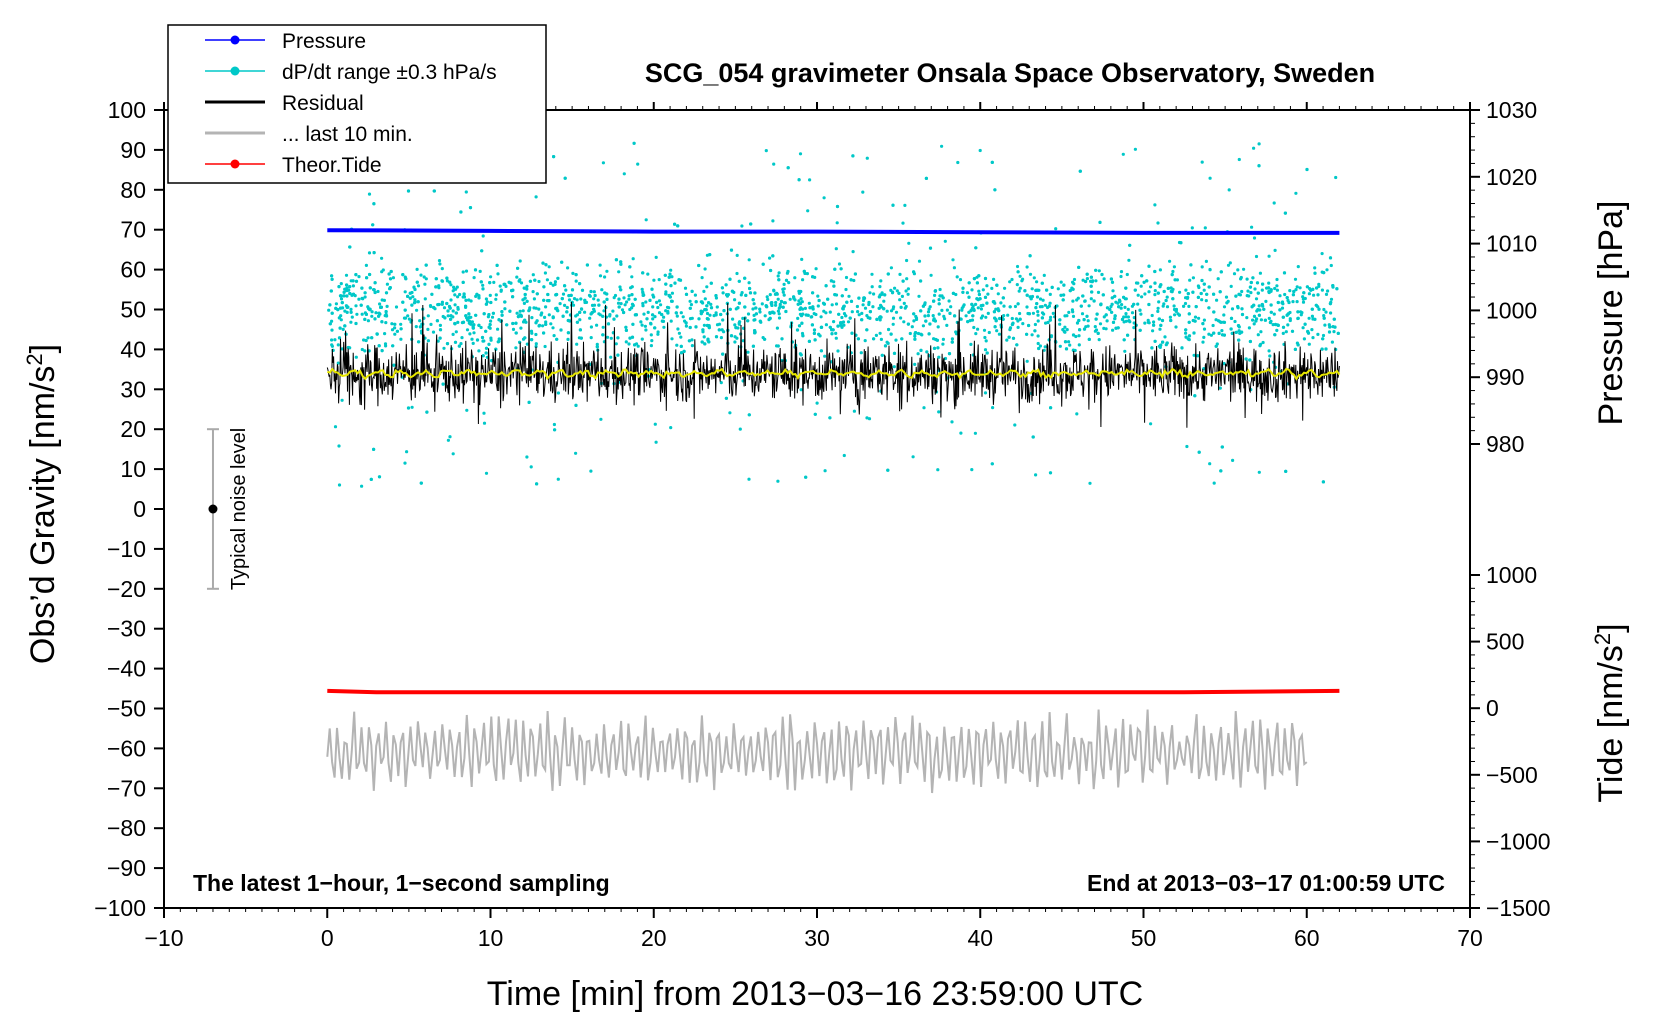  What do you see at coordinates (347, 134) in the screenshot?
I see `legend-label: ... last 10 min.` at bounding box center [347, 134].